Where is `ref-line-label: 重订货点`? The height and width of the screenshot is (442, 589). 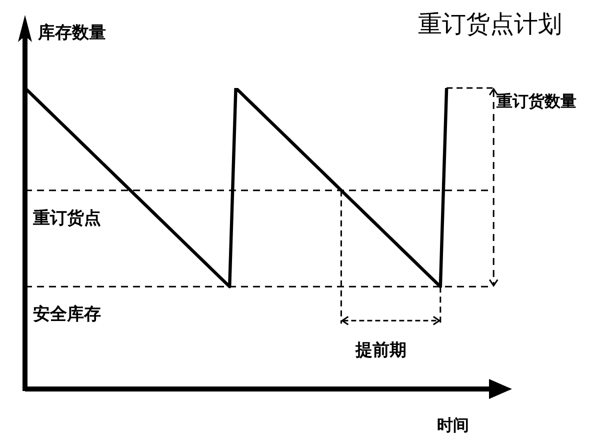 ref-line-label: 重订货点 is located at coordinates (66, 218).